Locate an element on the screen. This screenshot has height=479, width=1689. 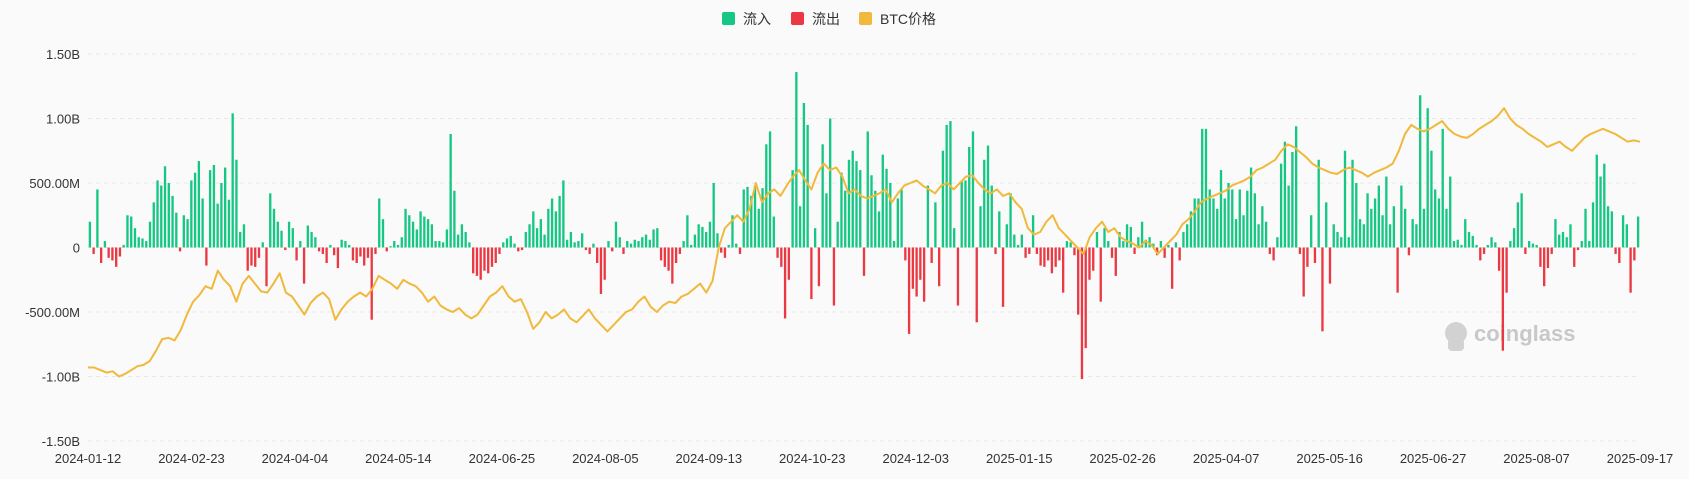
x-tick-label: 2024-10-23 is located at coordinates (812, 458).